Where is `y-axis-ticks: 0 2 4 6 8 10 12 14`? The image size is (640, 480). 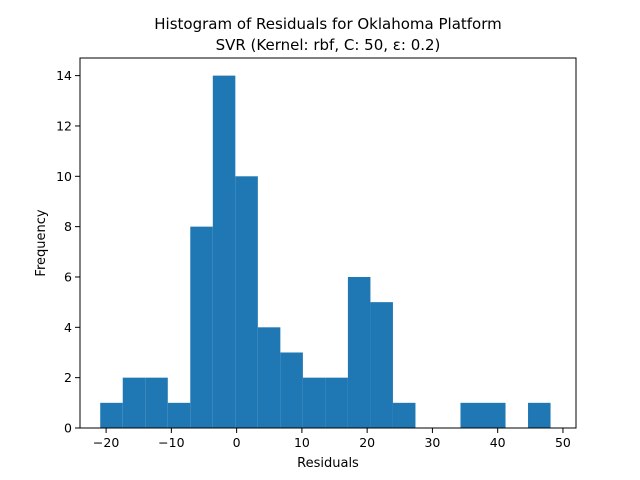
y-axis-ticks: 0 2 4 6 8 10 12 14 is located at coordinates (68, 252).